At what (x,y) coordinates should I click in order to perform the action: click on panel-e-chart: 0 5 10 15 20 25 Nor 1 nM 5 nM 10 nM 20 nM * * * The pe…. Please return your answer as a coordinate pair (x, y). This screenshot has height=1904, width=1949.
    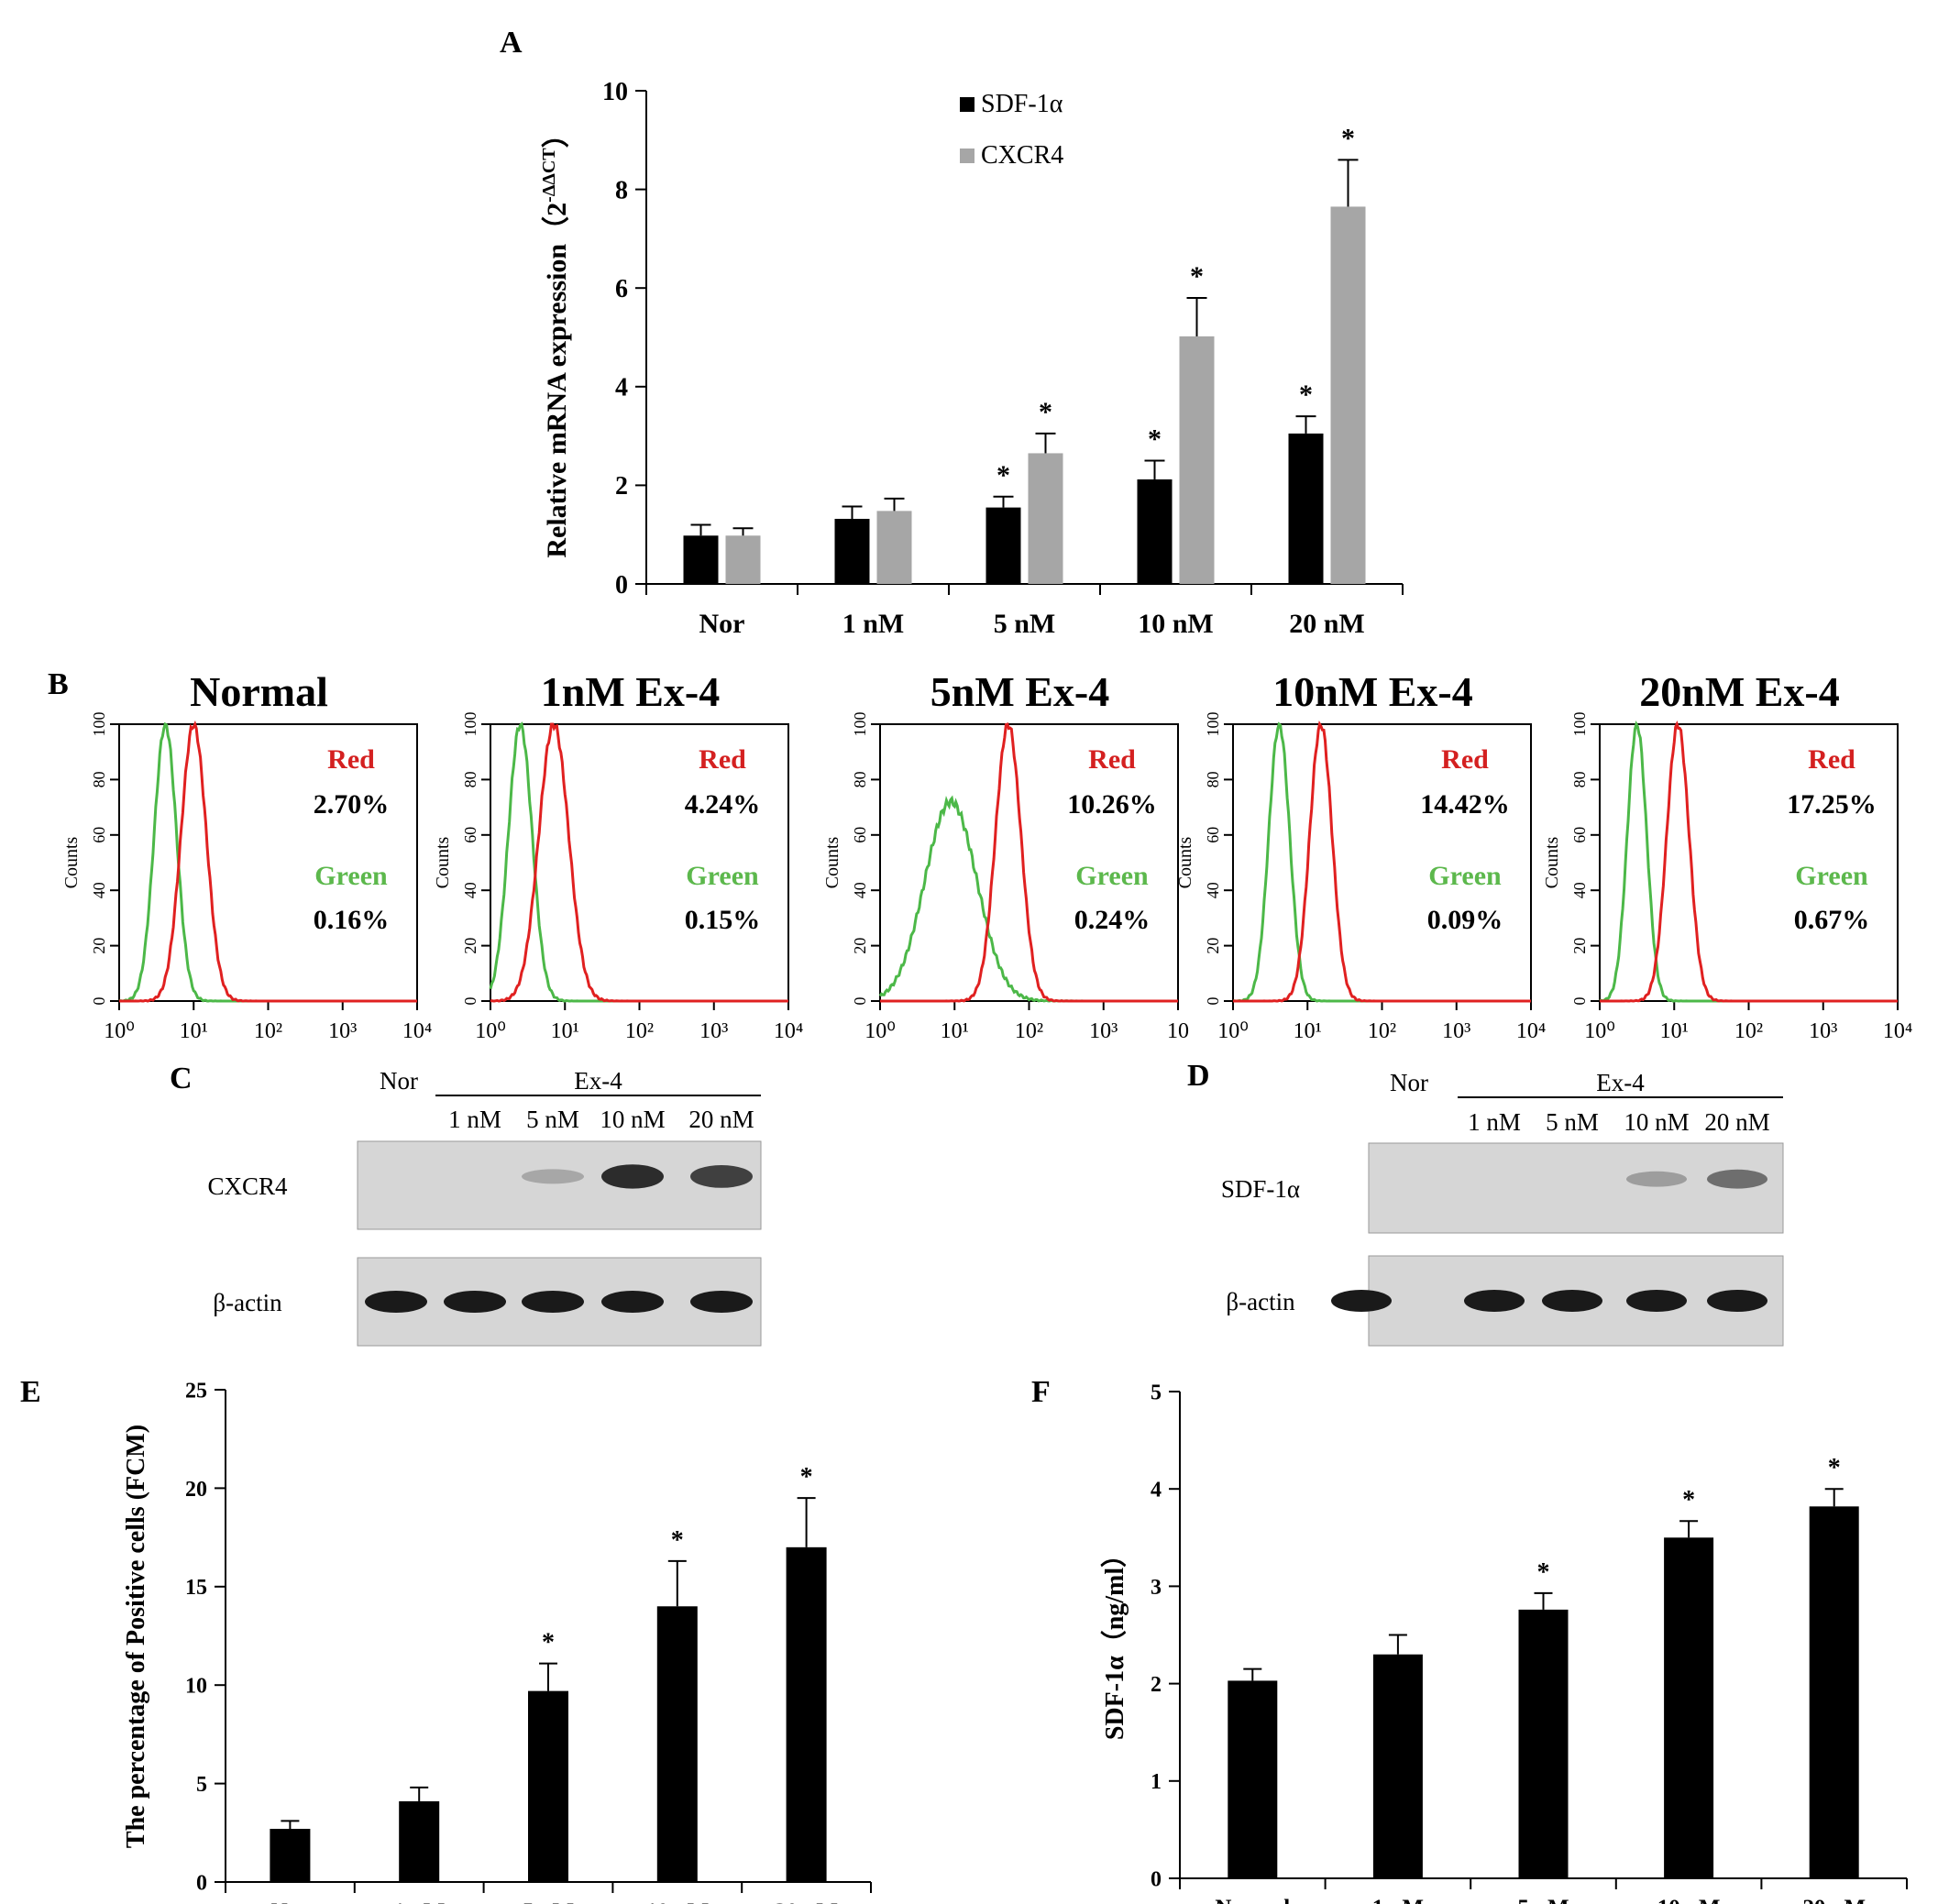
    Looking at the image, I should click on (458, 1630).